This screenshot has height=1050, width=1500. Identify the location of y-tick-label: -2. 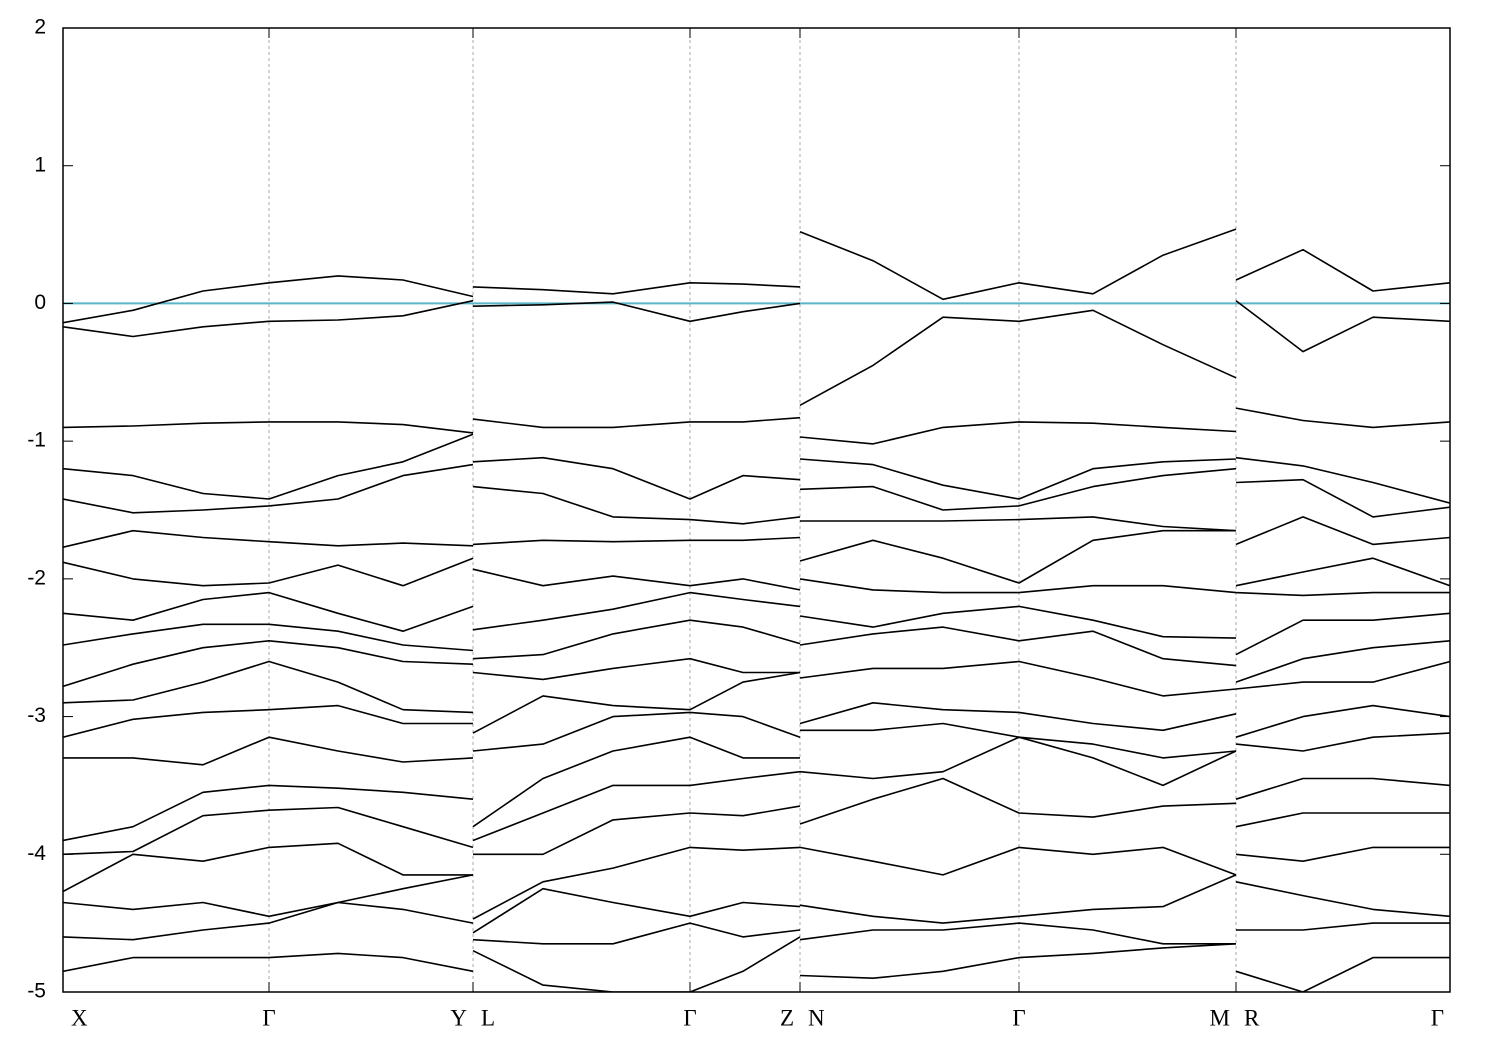
(36, 577).